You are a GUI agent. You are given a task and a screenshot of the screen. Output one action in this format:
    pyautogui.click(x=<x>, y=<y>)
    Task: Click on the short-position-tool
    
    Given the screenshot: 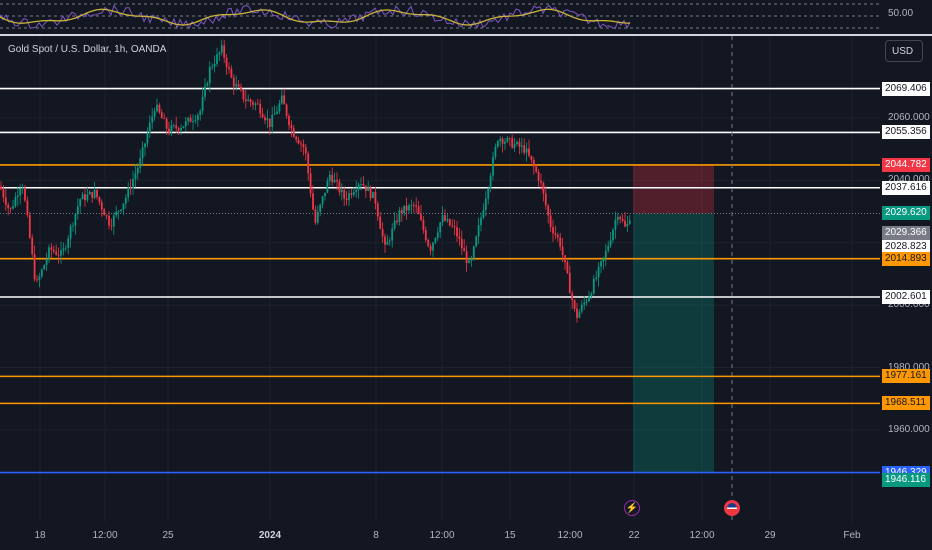 What is the action you would take?
    pyautogui.click(x=673, y=319)
    